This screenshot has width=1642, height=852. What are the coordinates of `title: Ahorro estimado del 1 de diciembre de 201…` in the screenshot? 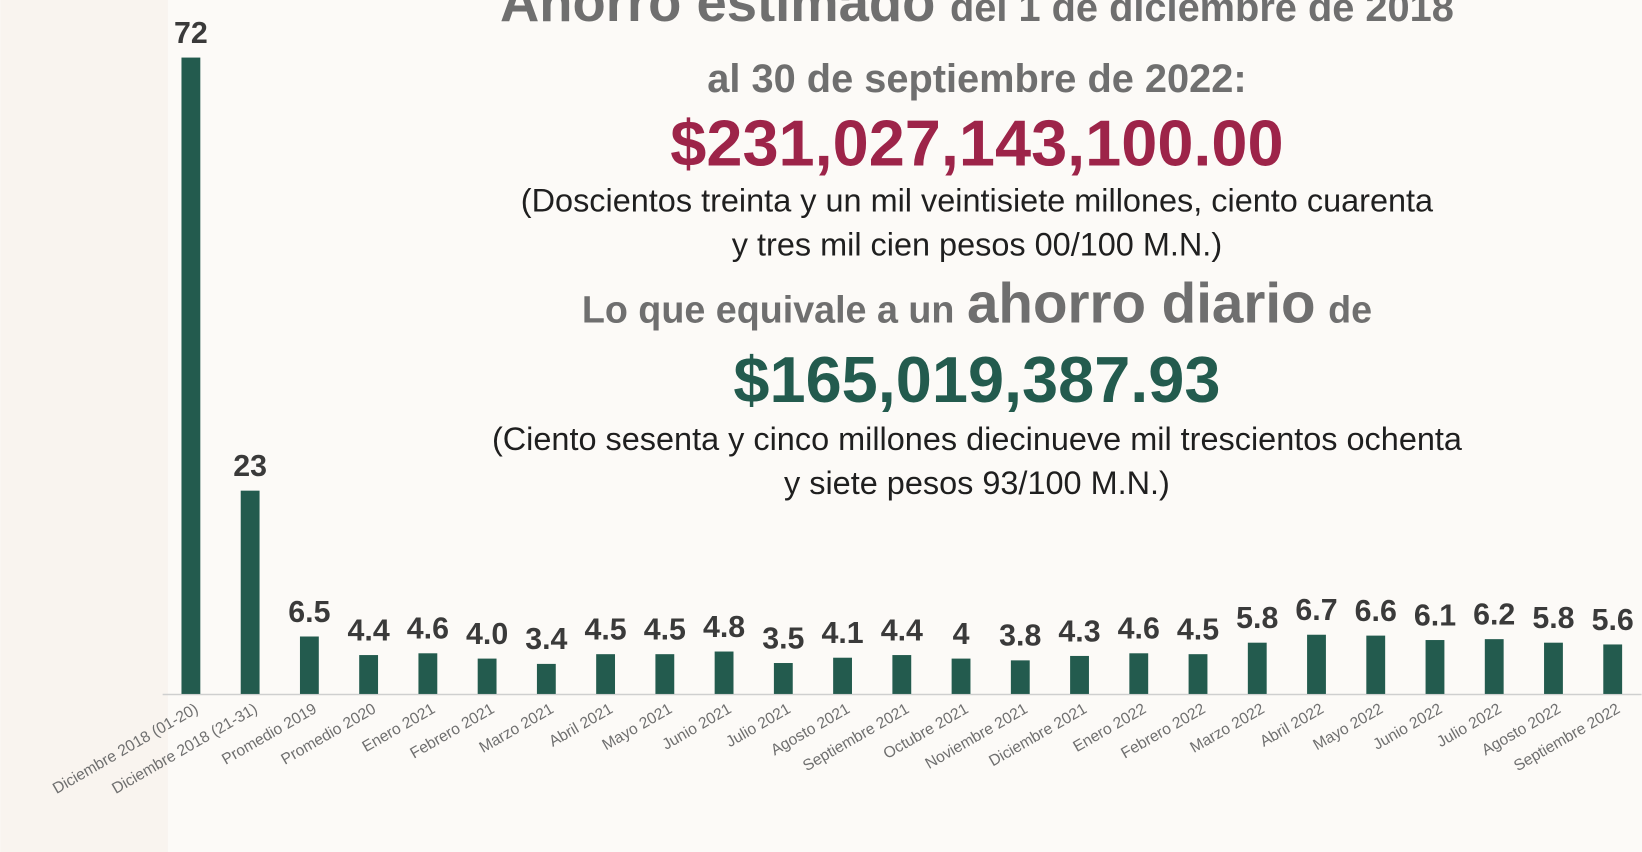 It's located at (977, 16).